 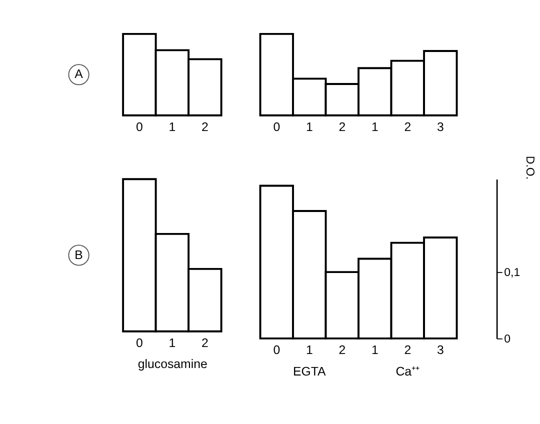 I want to click on y-tick-label: 0,1, so click(x=512, y=273).